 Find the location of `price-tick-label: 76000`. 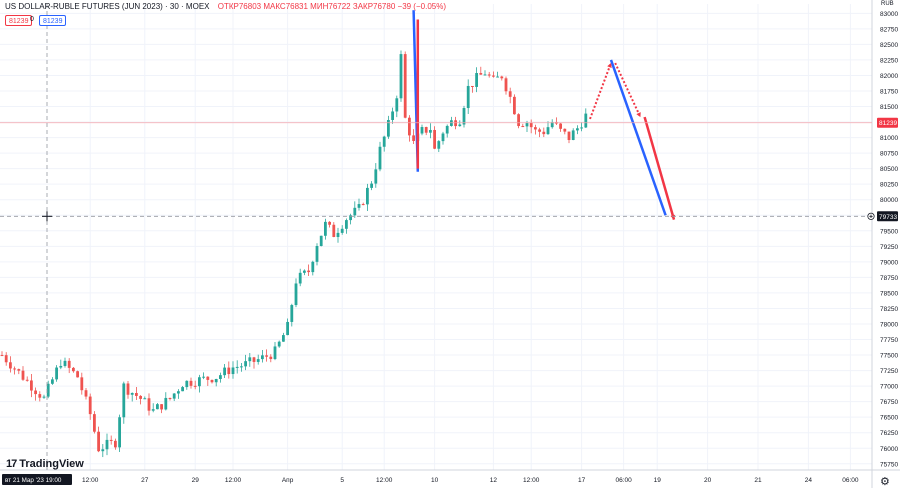

price-tick-label: 76000 is located at coordinates (889, 449).